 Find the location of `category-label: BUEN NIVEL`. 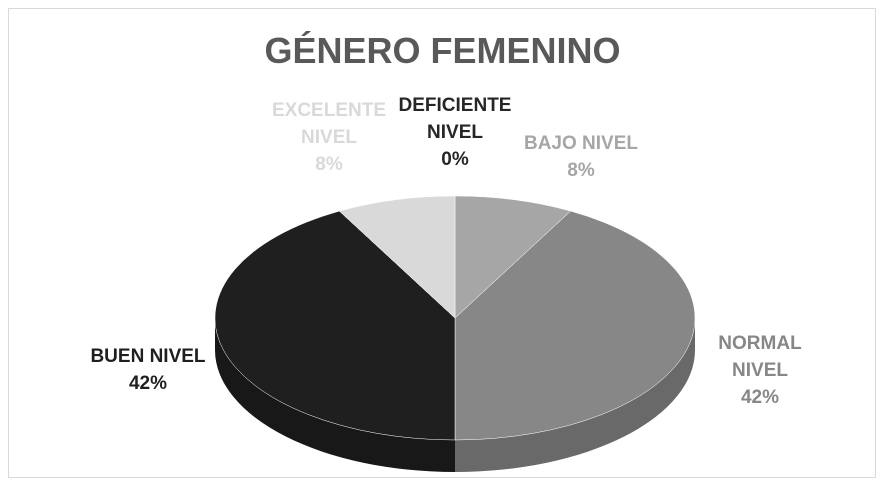

category-label: BUEN NIVEL is located at coordinates (148, 356).